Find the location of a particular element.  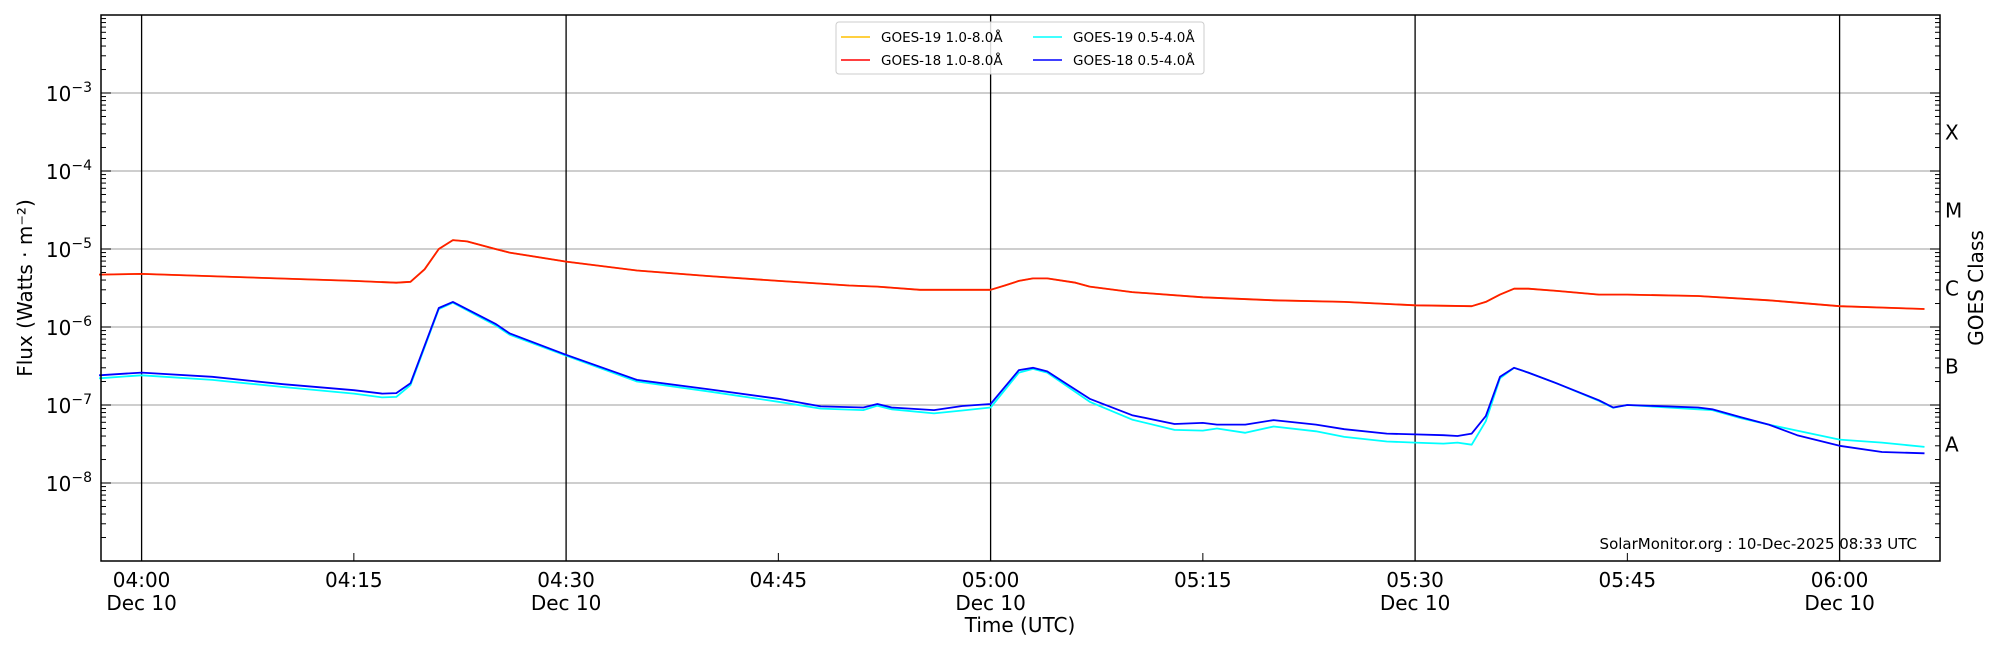

y-tick-label: 10⁻³ is located at coordinates (69, 93).